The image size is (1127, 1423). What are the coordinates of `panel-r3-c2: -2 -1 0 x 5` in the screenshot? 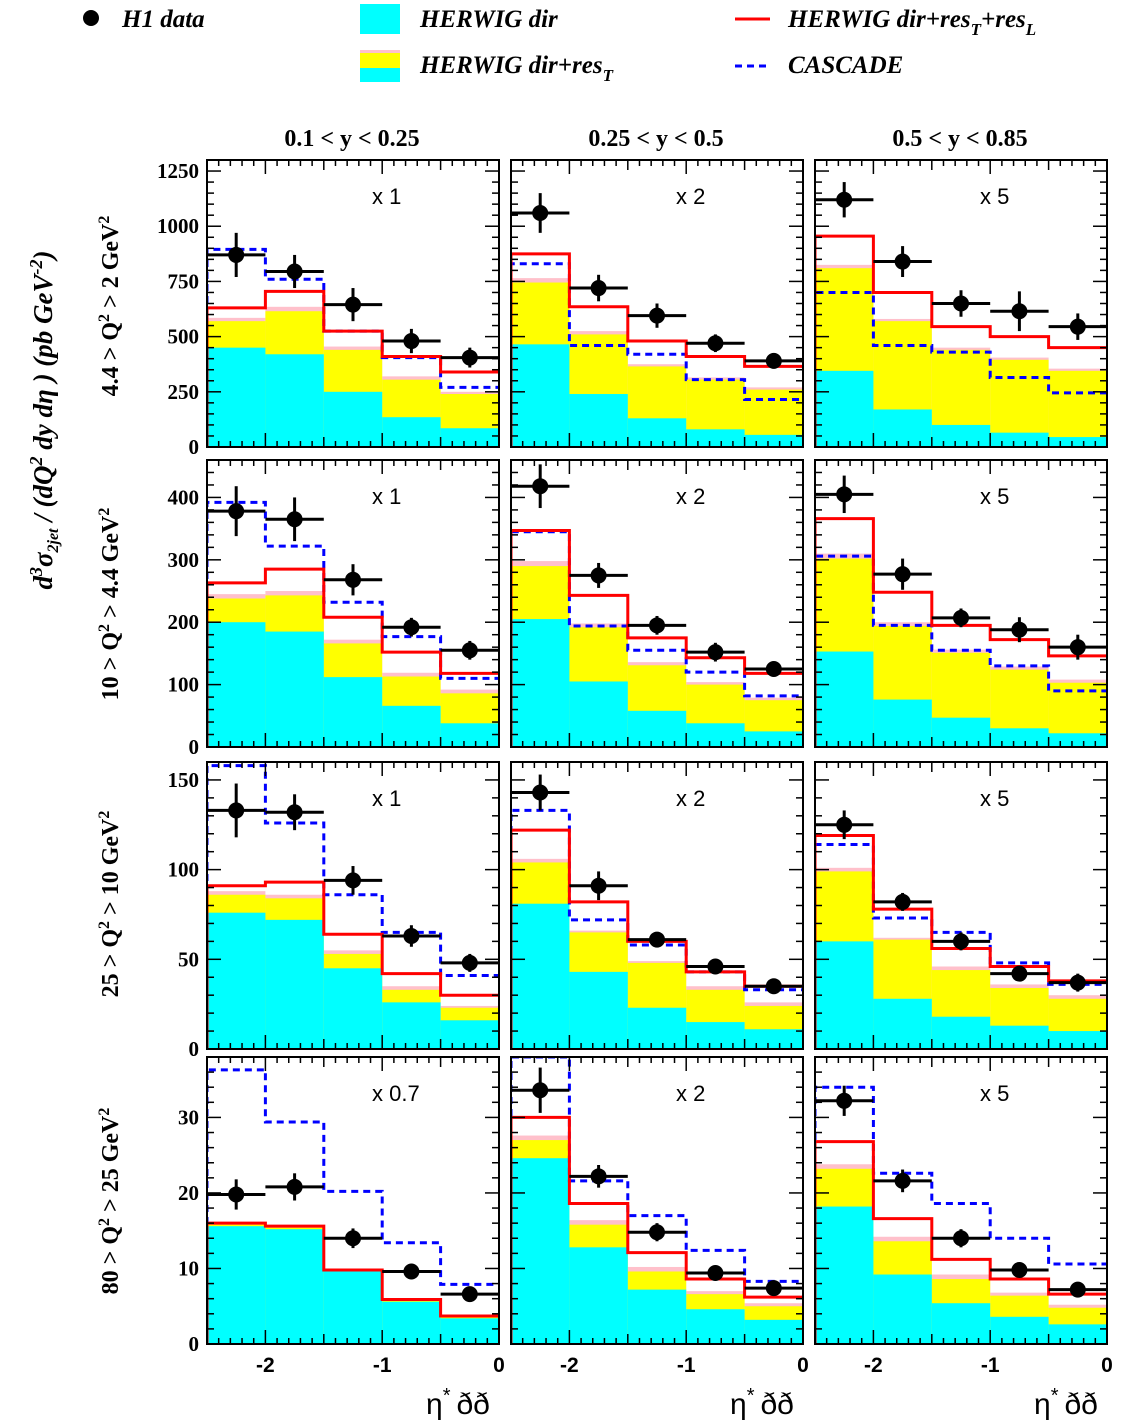 It's located at (963, 1216).